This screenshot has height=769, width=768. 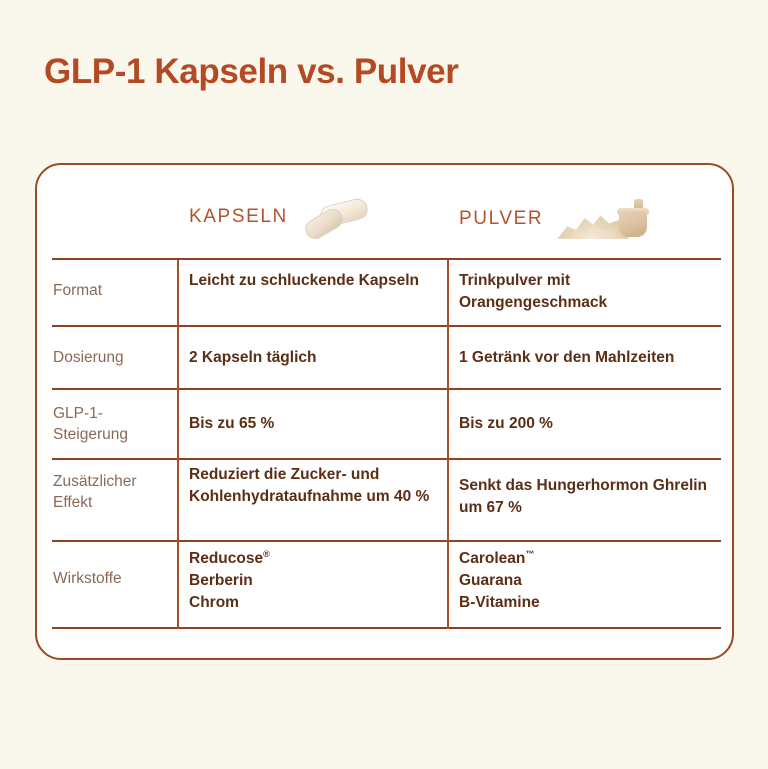 What do you see at coordinates (251, 71) in the screenshot?
I see `page-title: GLP-1 Kapseln vs. Pulver` at bounding box center [251, 71].